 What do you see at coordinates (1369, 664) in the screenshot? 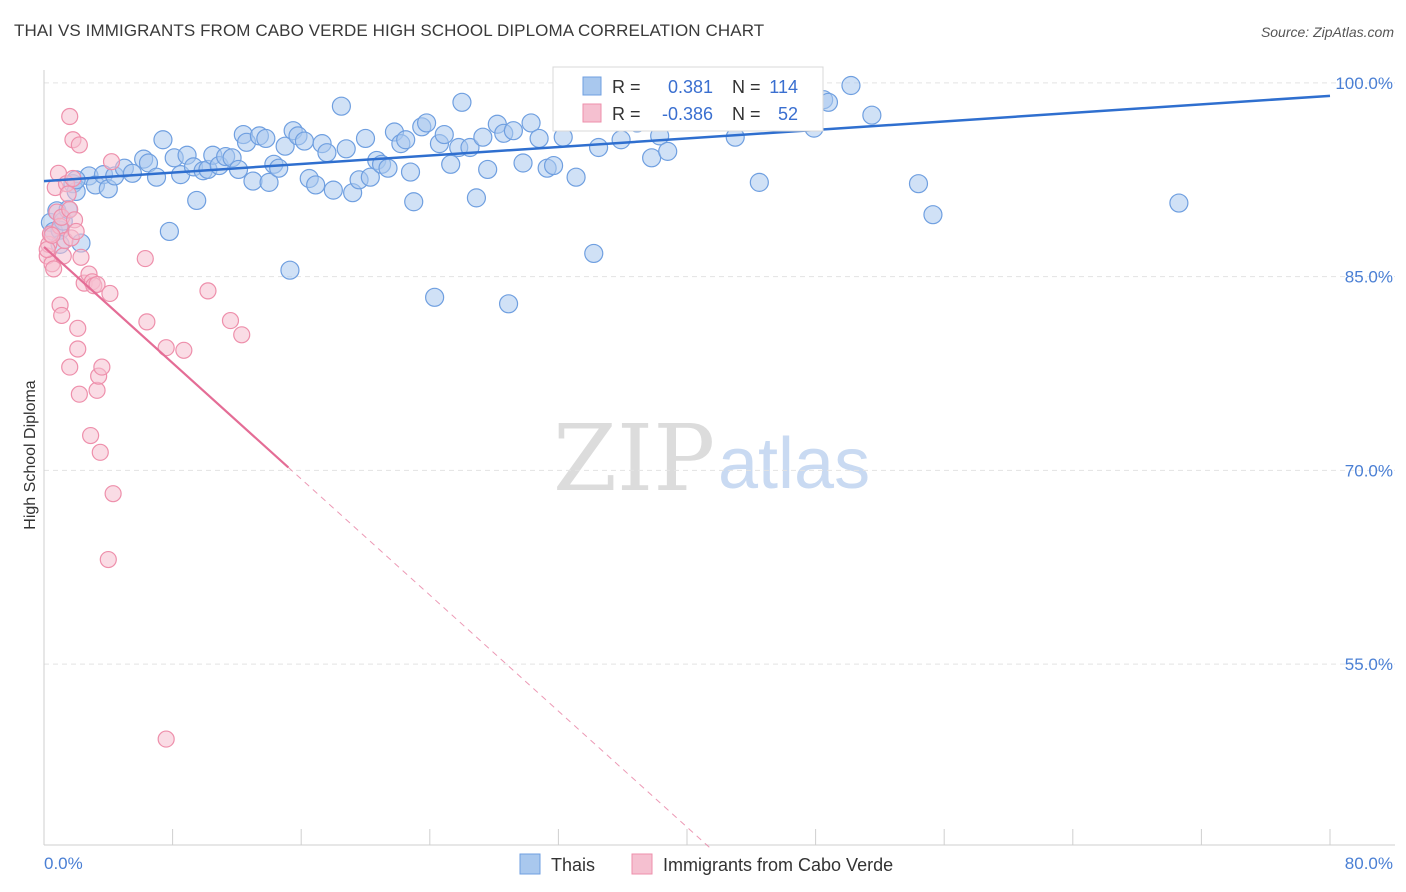
I see `y-tick-label: 55.0%` at bounding box center [1369, 664].